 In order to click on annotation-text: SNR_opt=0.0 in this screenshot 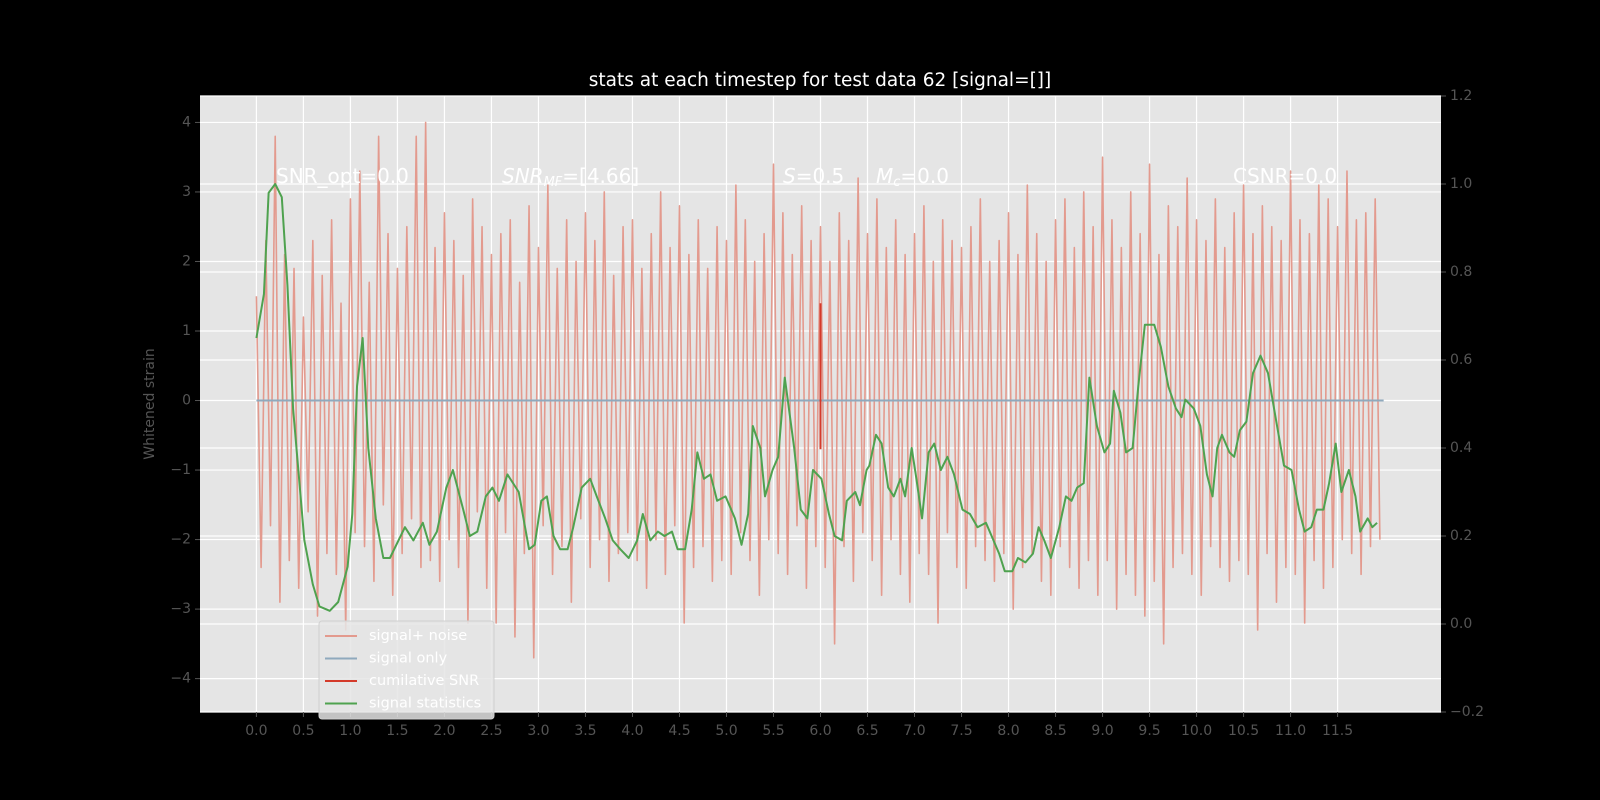, I will do `click(342, 176)`.